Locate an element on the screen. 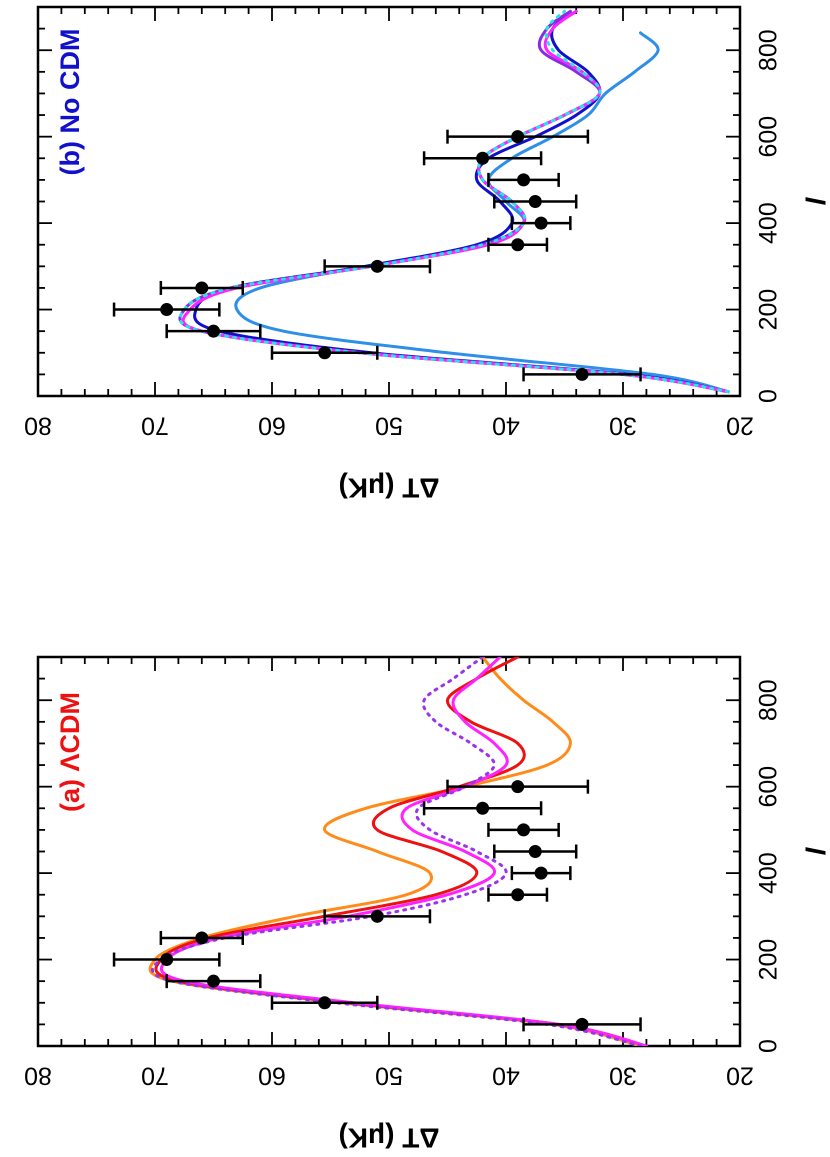  panel-label: (b) No CDM is located at coordinates (70, 102).